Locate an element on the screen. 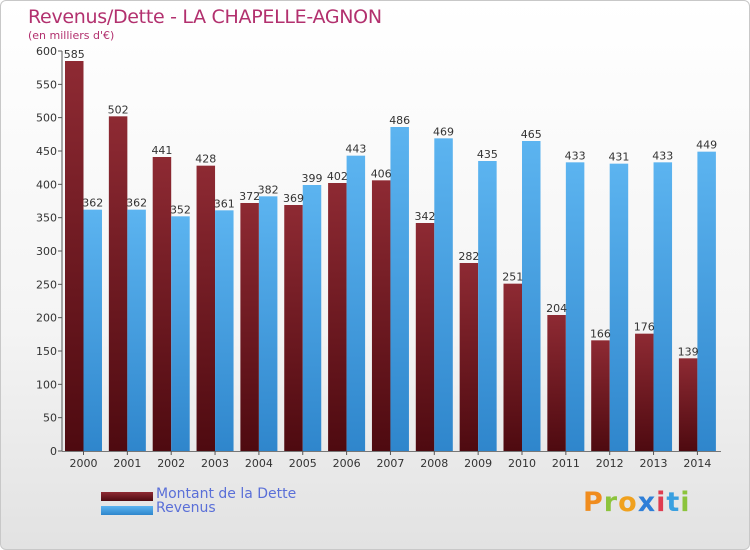 The image size is (750, 550). bar-revenue-2001 is located at coordinates (136, 330).